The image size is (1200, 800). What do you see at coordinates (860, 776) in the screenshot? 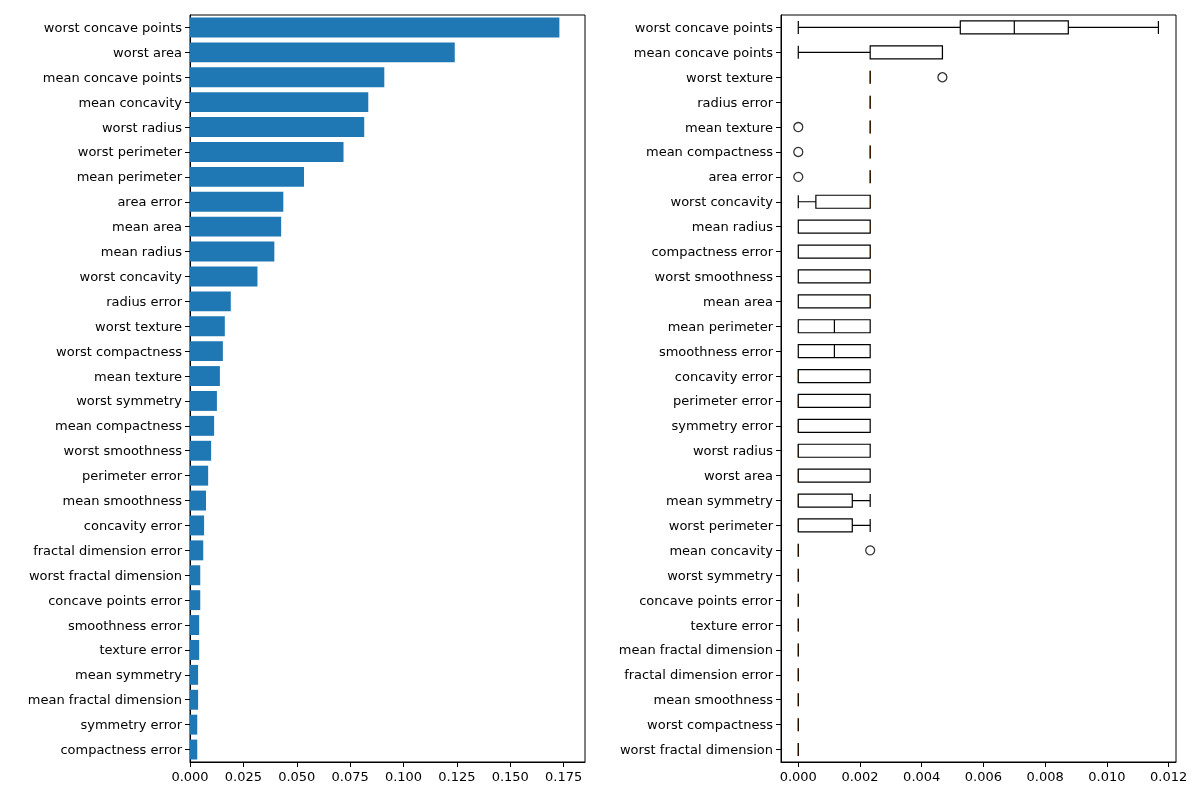
I see `x-tick-label: 0.002` at bounding box center [860, 776].